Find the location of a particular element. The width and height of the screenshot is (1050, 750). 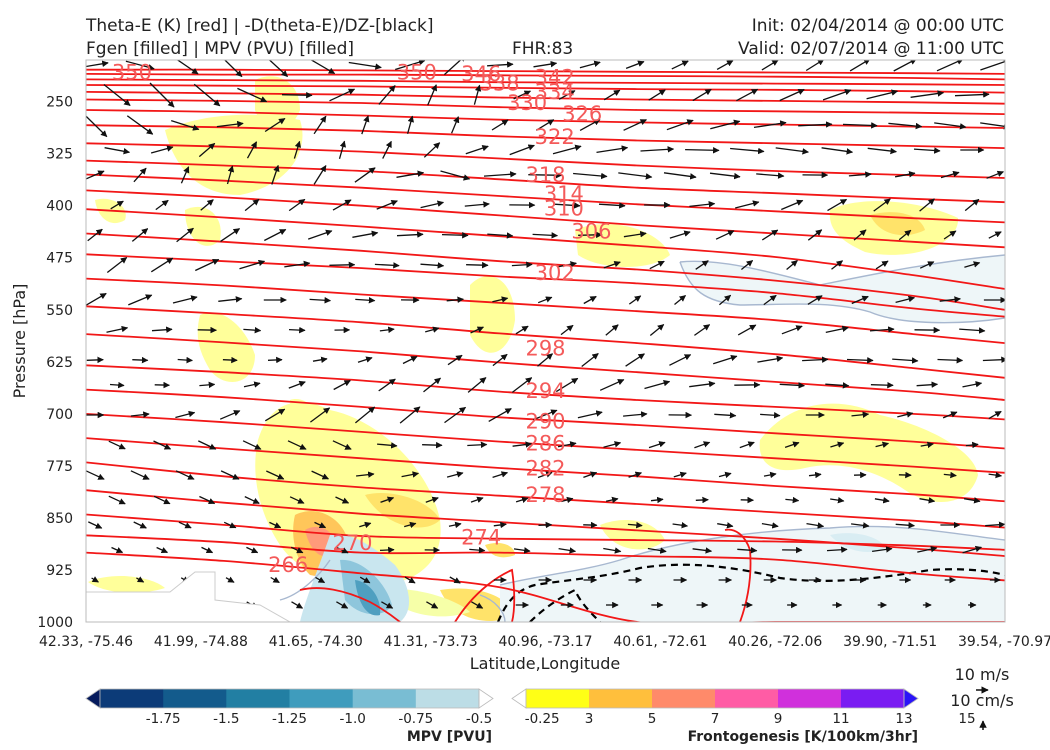

colorbar-tick-label: 5 is located at coordinates (652, 719).